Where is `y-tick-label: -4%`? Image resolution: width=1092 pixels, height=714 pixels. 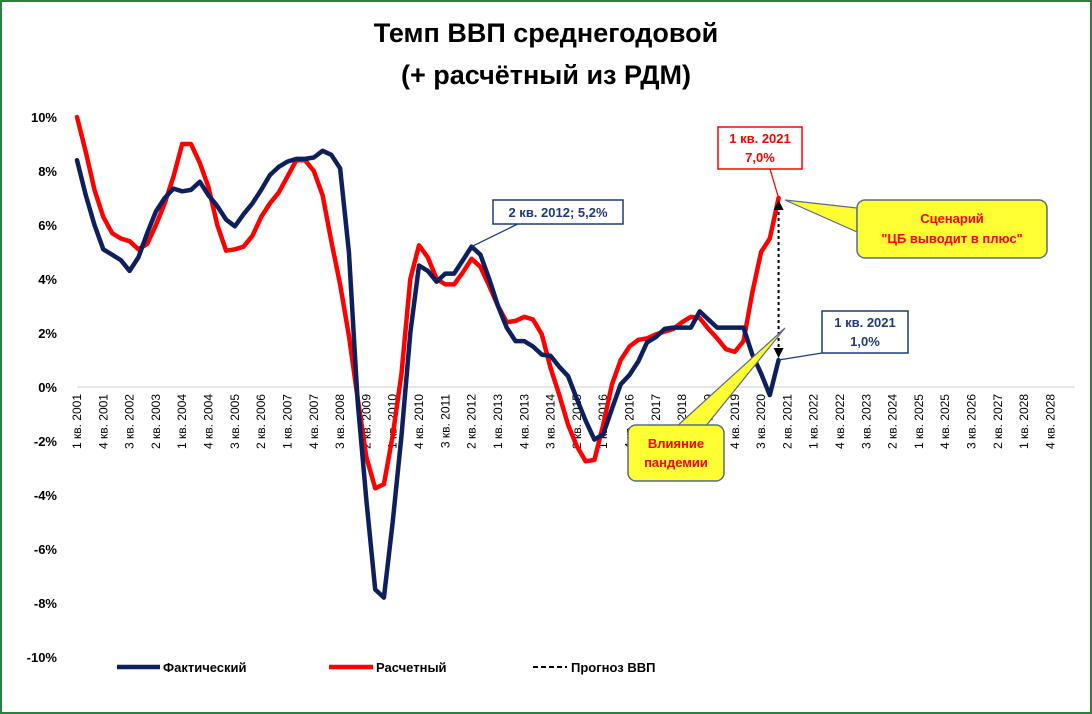
y-tick-label: -4% is located at coordinates (46, 495).